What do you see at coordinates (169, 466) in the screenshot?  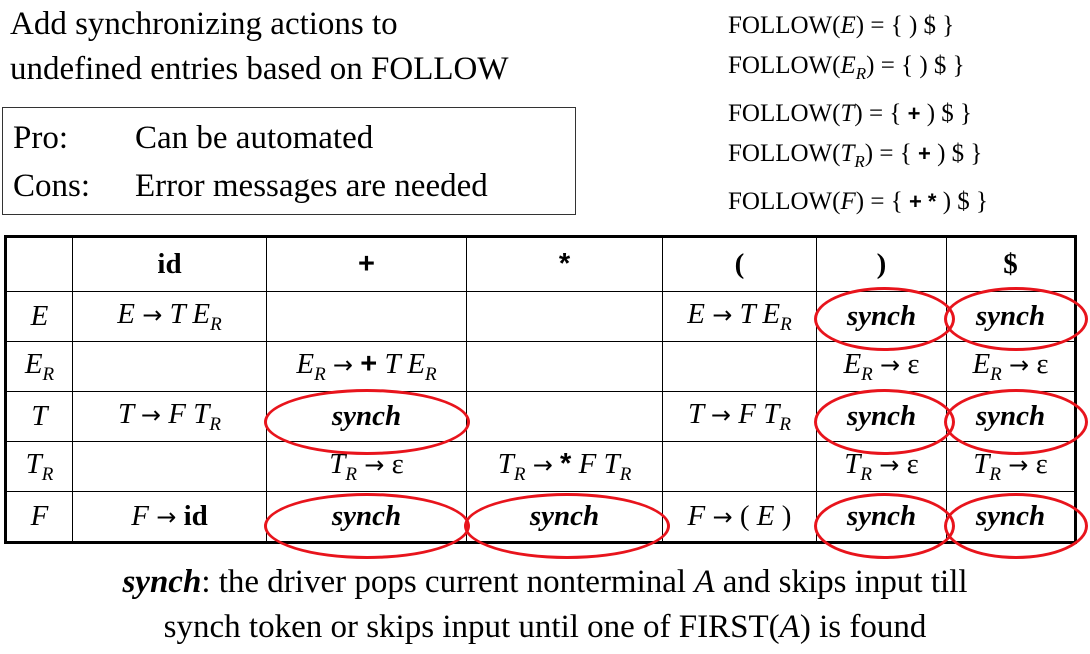 I see `cell-tr-id` at bounding box center [169, 466].